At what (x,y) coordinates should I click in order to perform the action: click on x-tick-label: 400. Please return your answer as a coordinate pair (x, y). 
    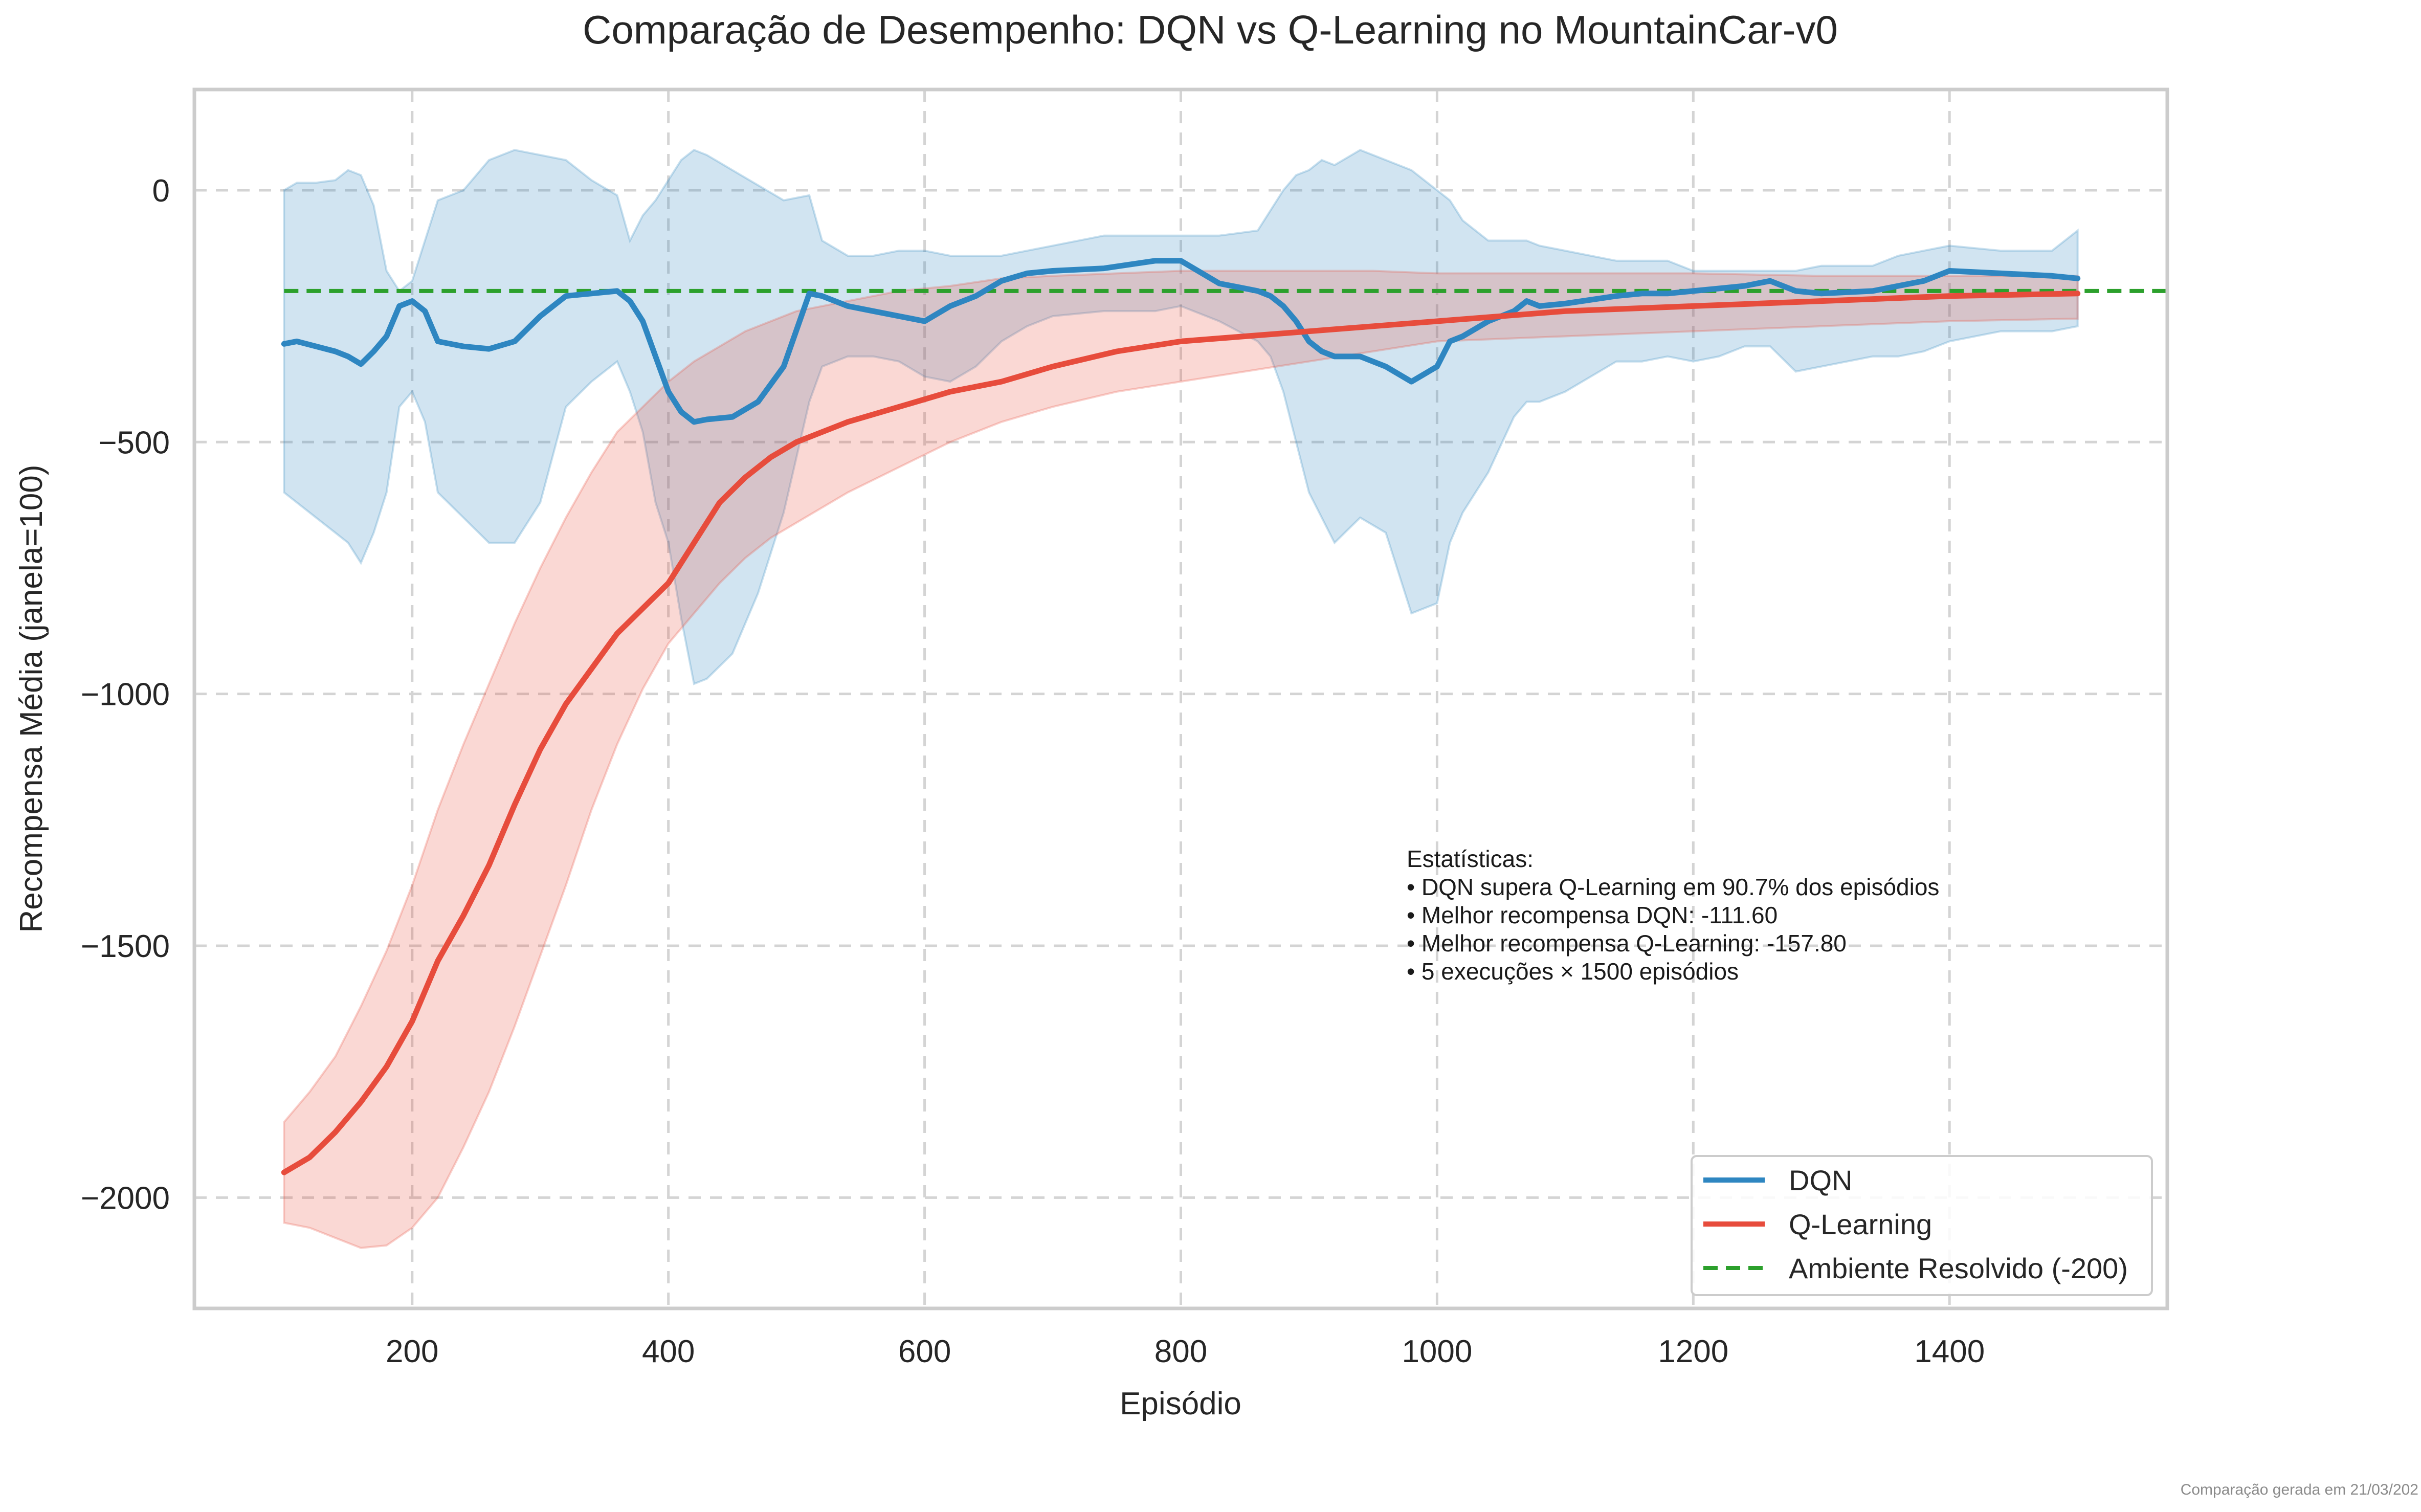
    Looking at the image, I should click on (668, 1351).